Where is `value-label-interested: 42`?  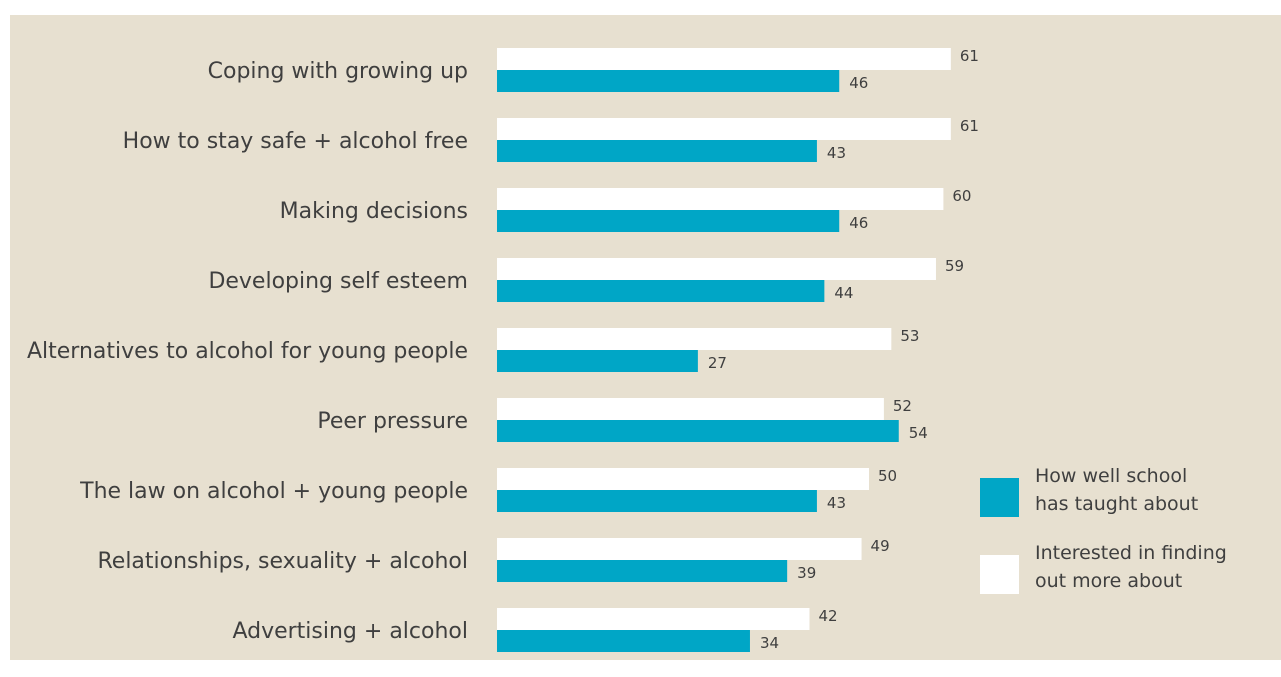
value-label-interested: 42 is located at coordinates (827, 616).